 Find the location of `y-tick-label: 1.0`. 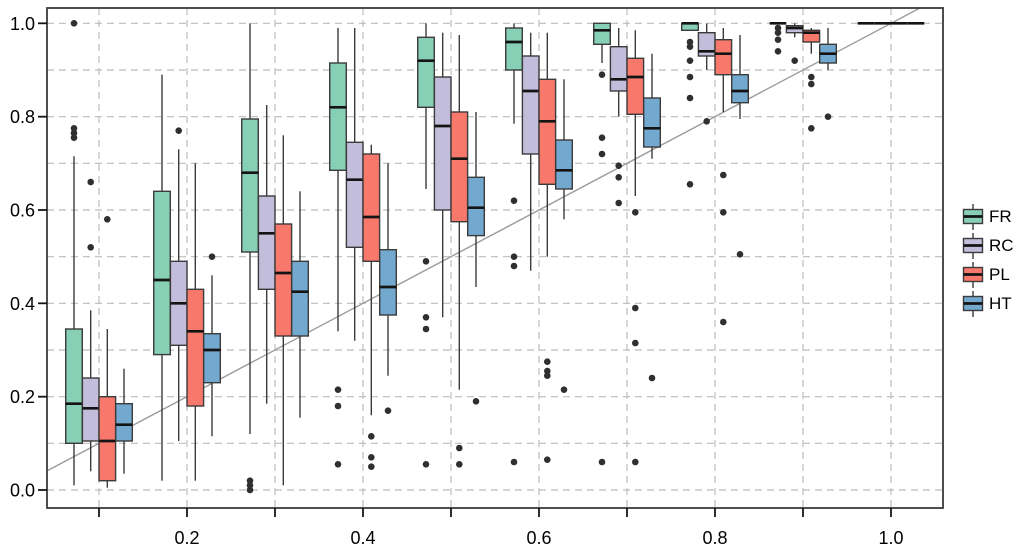

y-tick-label: 1.0 is located at coordinates (22, 24).